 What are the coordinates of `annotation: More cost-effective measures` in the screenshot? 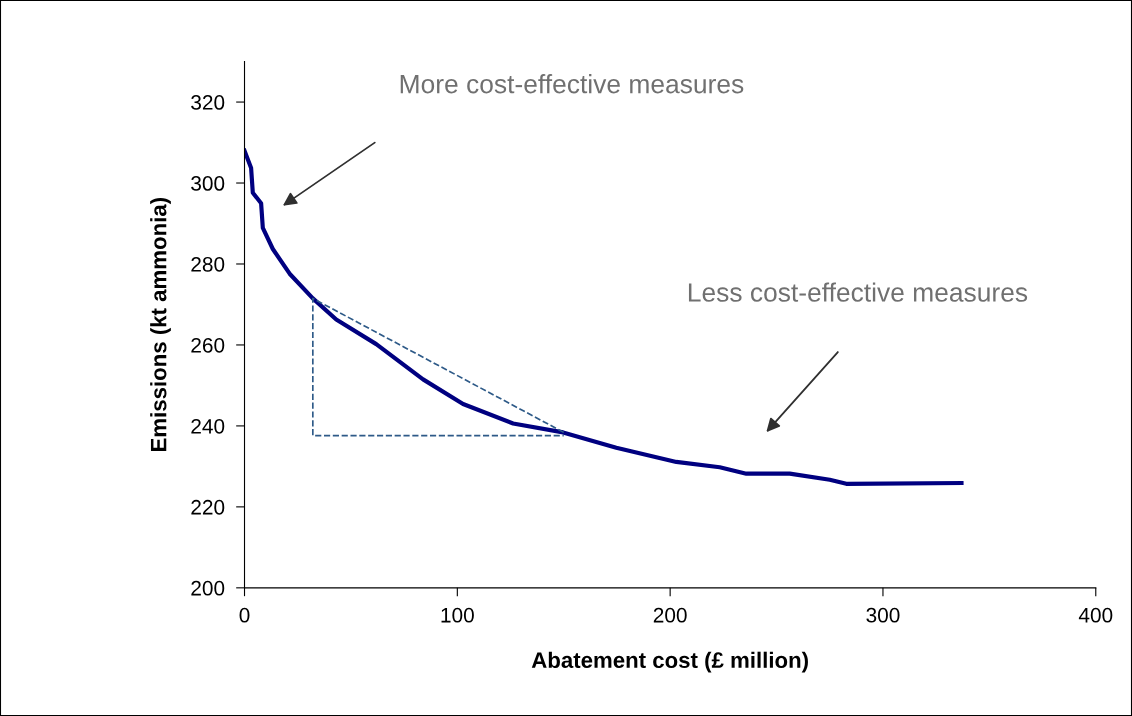 It's located at (572, 84).